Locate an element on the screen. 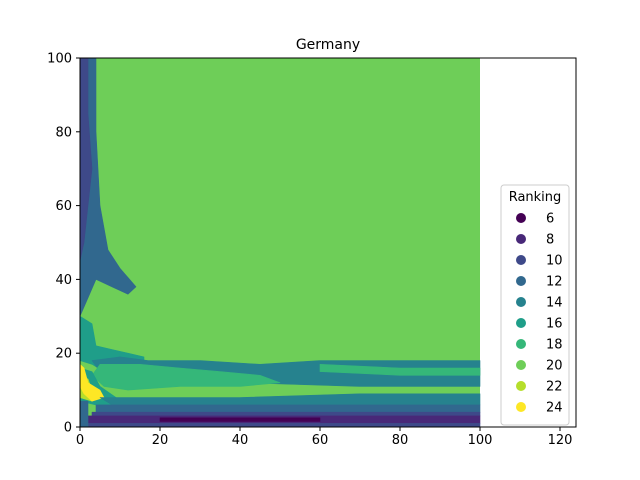  y-tick-label: 40 is located at coordinates (63, 280).